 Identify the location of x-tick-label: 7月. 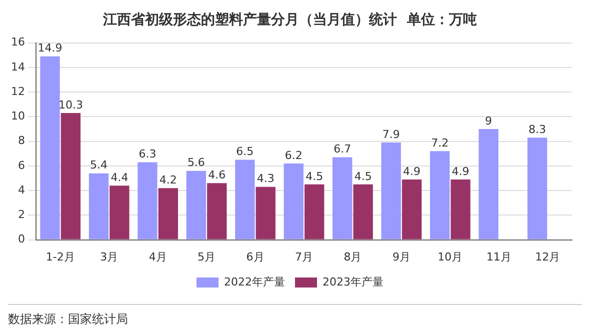
(304, 257).